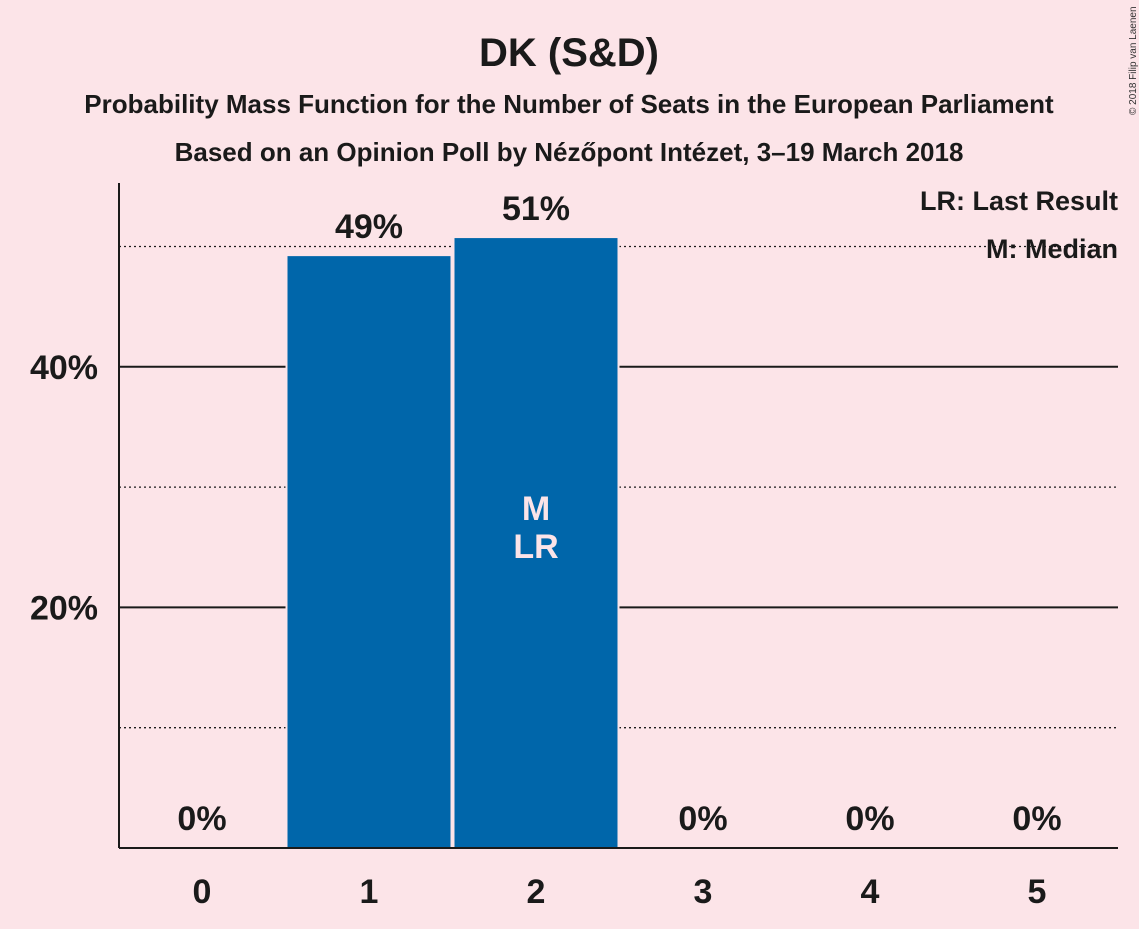  I want to click on legend-item-last-result: LR: Last Result, so click(1019, 201).